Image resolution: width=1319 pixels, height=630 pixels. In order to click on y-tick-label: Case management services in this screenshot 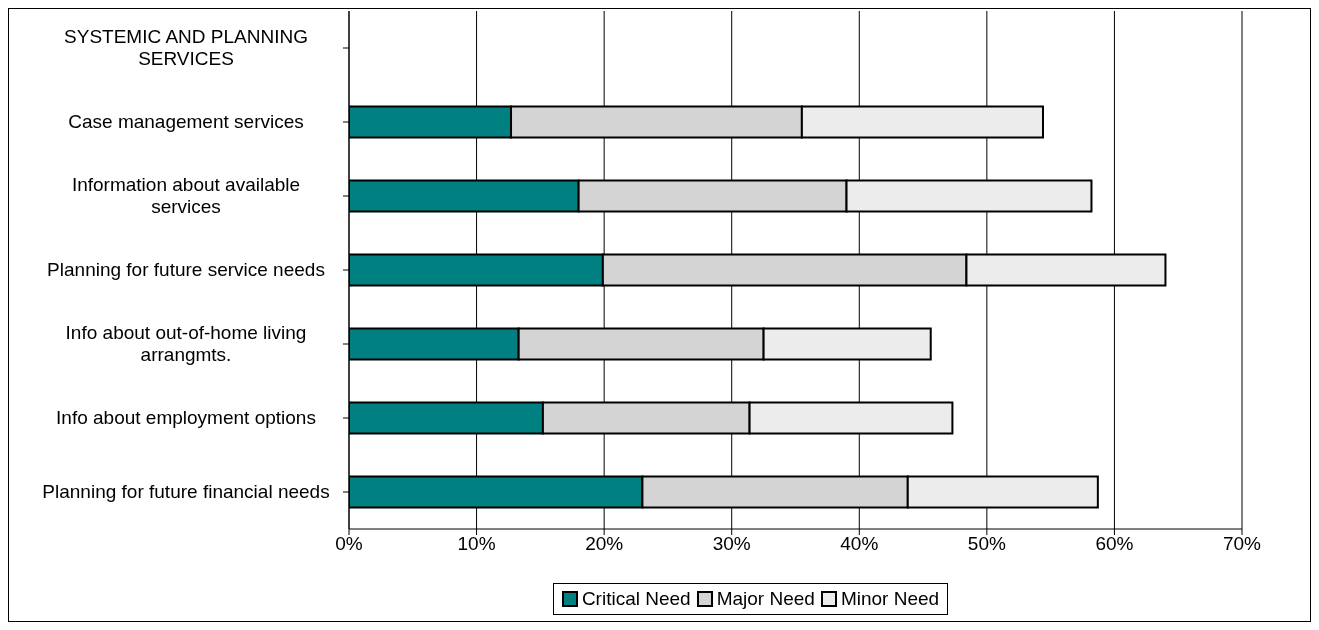, I will do `click(186, 121)`.